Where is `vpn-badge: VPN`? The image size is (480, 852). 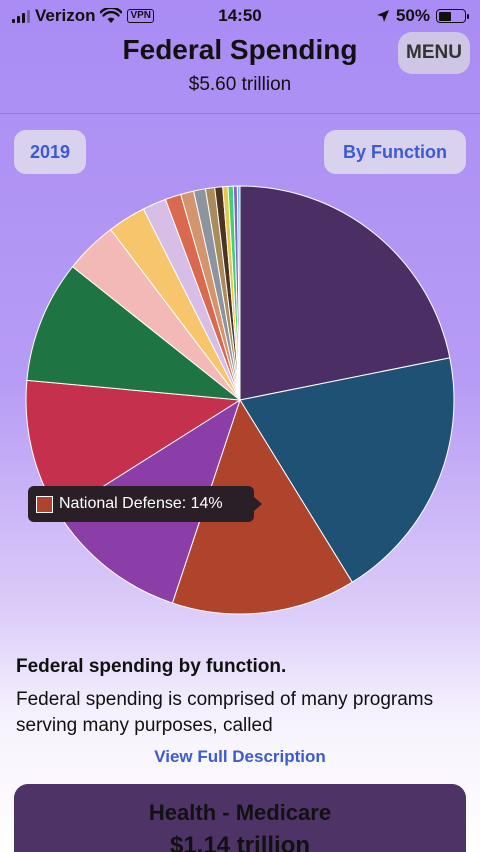
vpn-badge: VPN is located at coordinates (141, 16).